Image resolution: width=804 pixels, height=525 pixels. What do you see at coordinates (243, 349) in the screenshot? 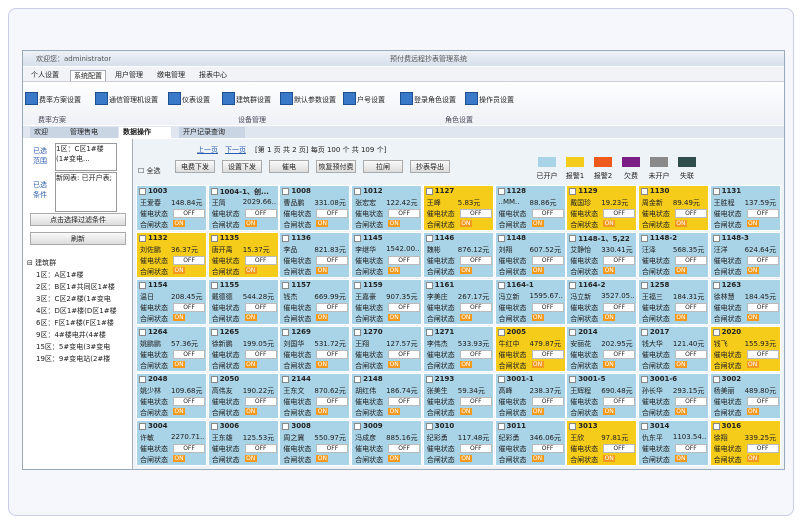
I see `tile: 1265 徐新鹏 199.05元 催电状态 OFF 合闸状态 ON` at bounding box center [243, 349].